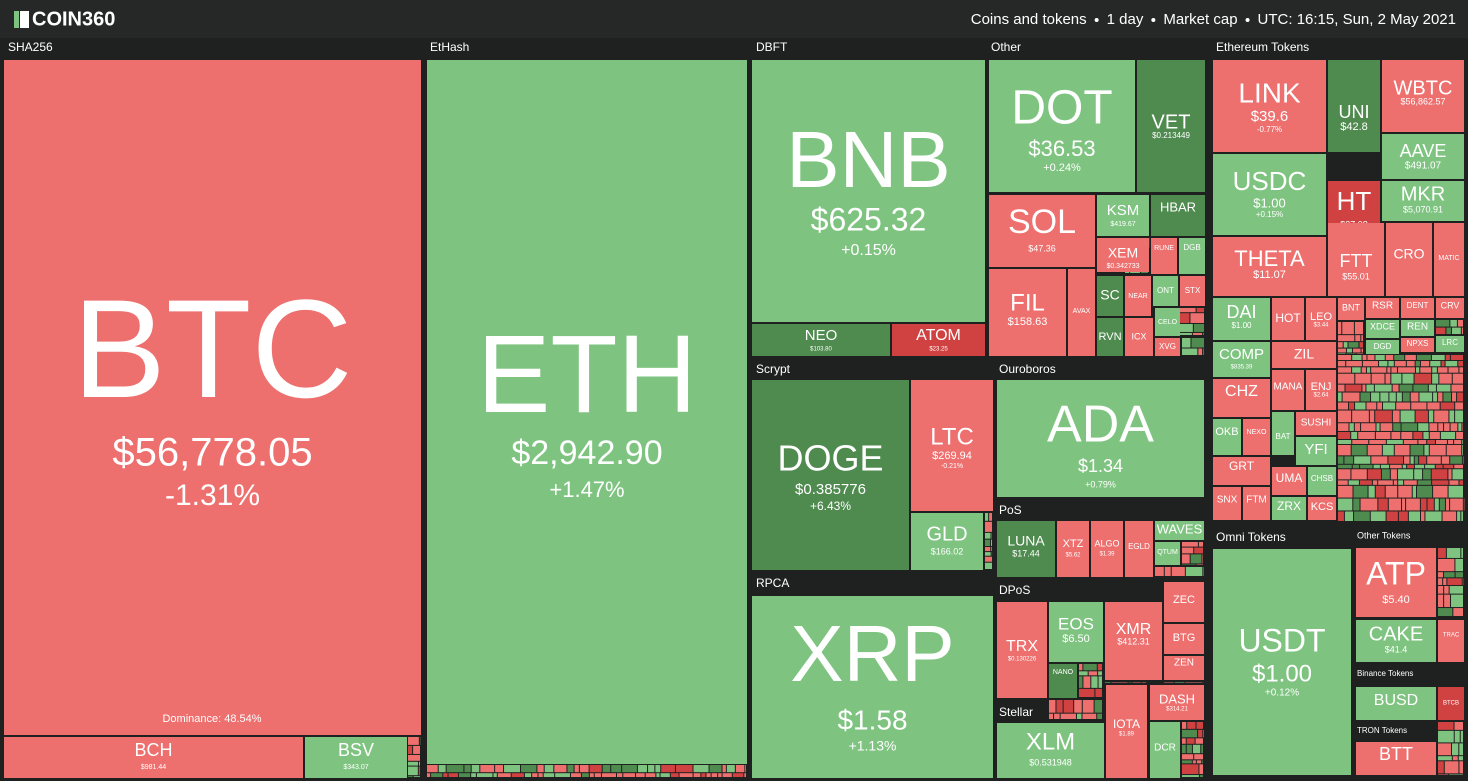 This screenshot has height=781, width=1468. I want to click on logo-icon, so click(16, 19).